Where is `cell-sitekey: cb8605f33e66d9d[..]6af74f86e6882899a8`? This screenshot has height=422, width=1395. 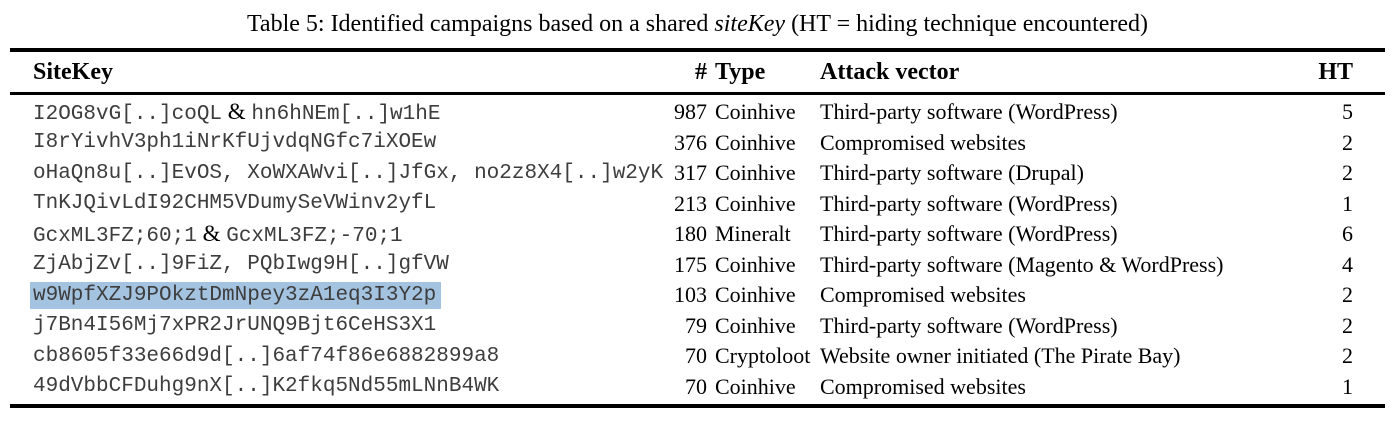 cell-sitekey: cb8605f33e66d9d[..]6af74f86e6882899a8 is located at coordinates (266, 356).